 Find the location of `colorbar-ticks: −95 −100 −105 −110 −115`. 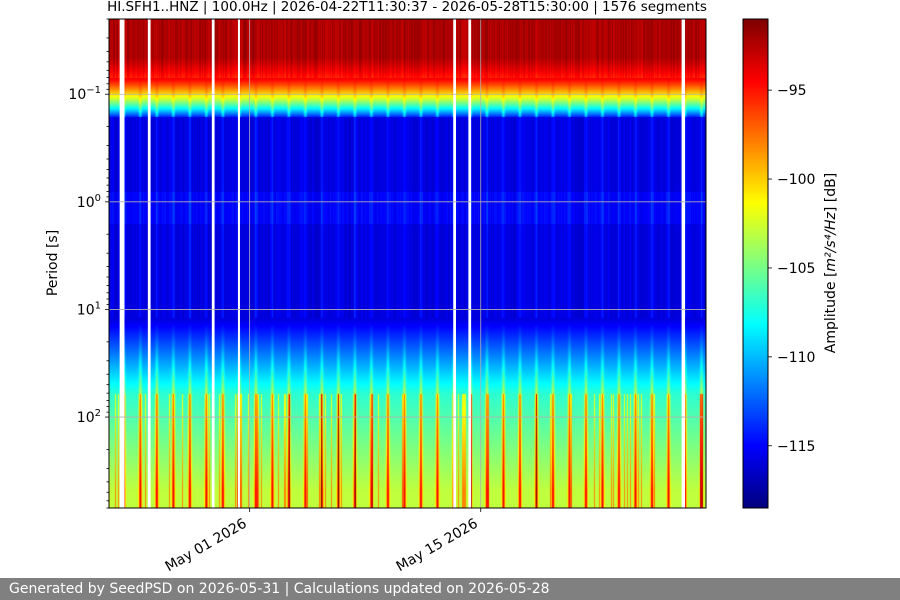

colorbar-ticks: −95 −100 −105 −110 −115 is located at coordinates (791, 269).